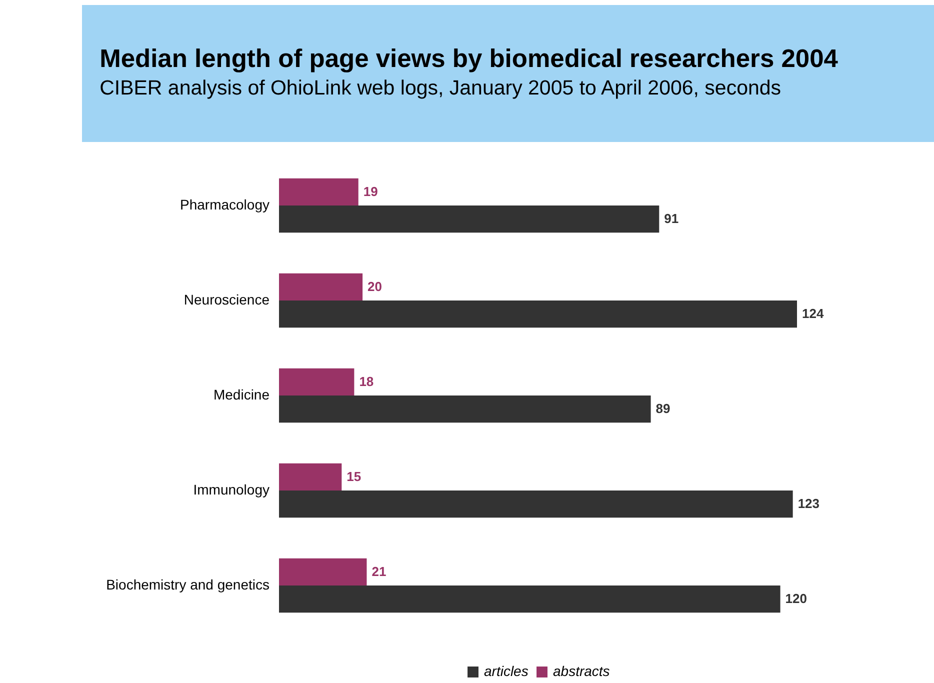  What do you see at coordinates (441, 88) in the screenshot?
I see `chart-subtitle: CIBER analysis of OhioLink web logs, January 2005 to April 2006, seconds` at bounding box center [441, 88].